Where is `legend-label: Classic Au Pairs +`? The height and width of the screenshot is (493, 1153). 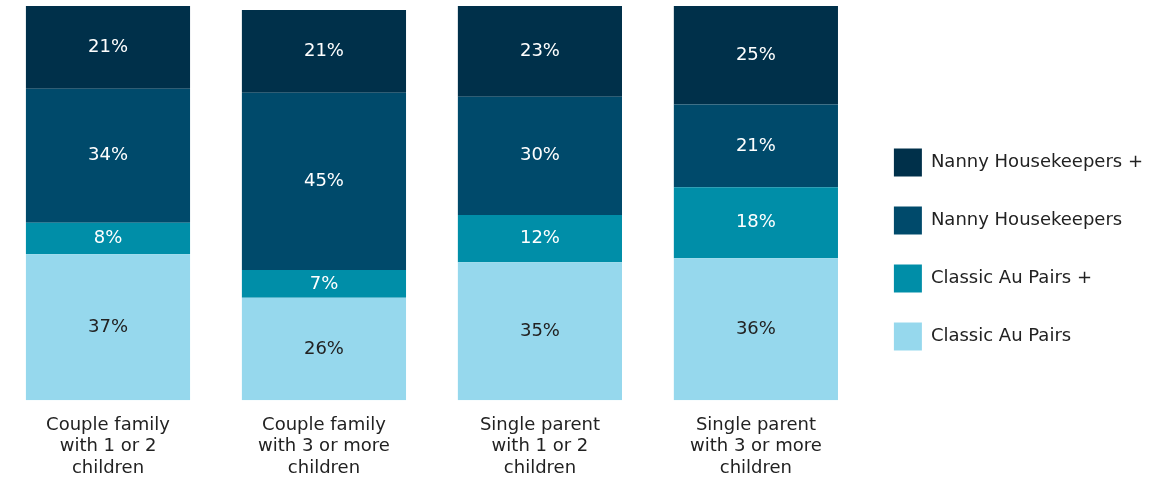 legend-label: Classic Au Pairs + is located at coordinates (1011, 277).